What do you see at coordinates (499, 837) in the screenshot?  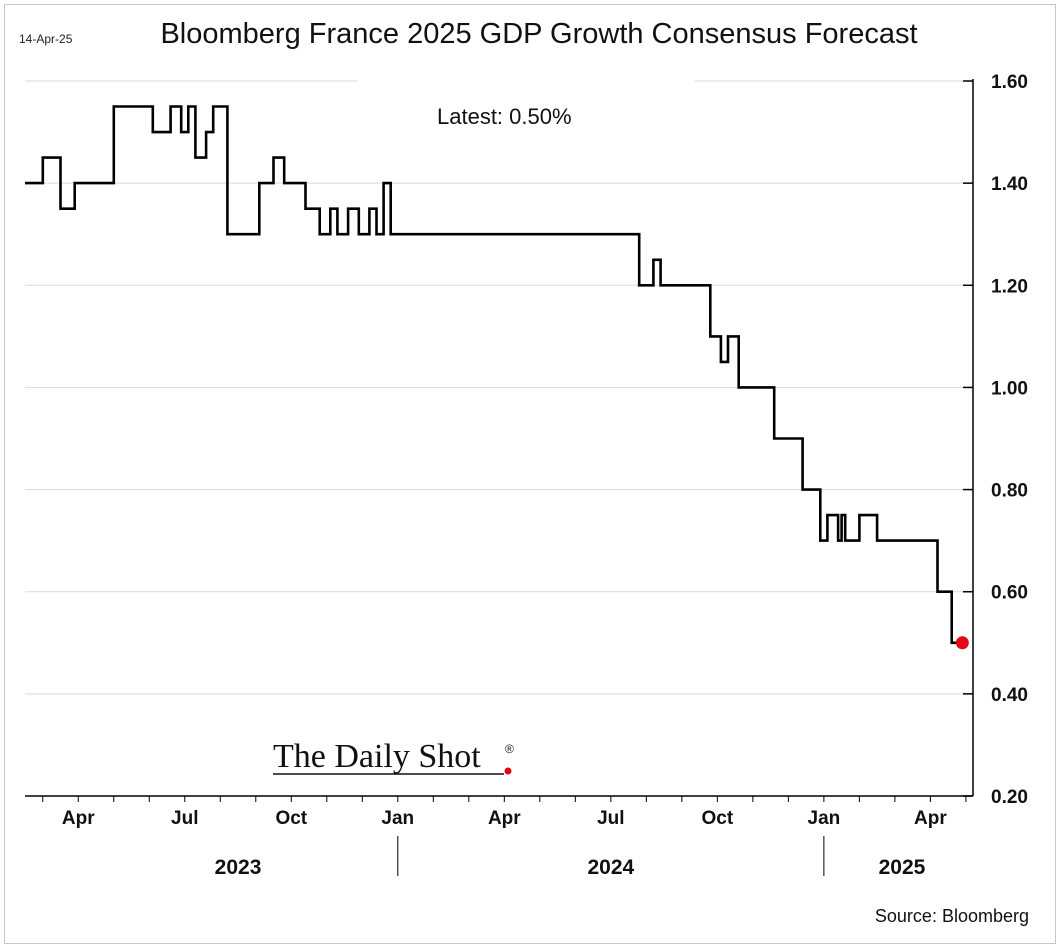 I see `x-axis: Apr Jul Oct Jan Apr Jul Oct Jan Apr 2023 2024 2025` at bounding box center [499, 837].